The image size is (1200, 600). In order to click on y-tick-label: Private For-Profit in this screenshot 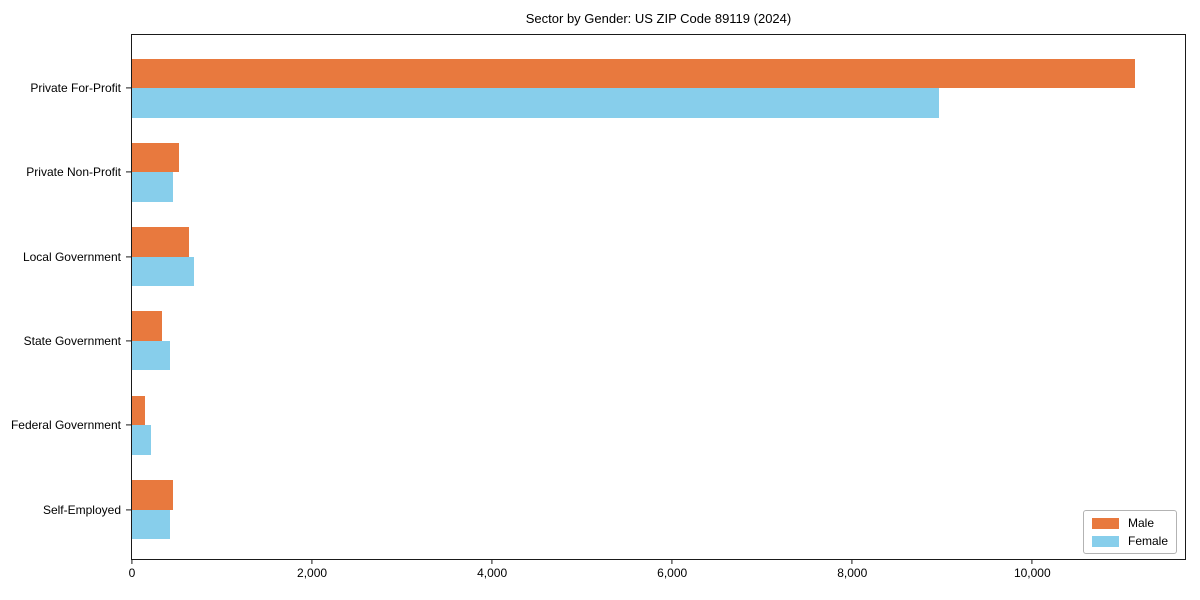, I will do `click(75, 88)`.